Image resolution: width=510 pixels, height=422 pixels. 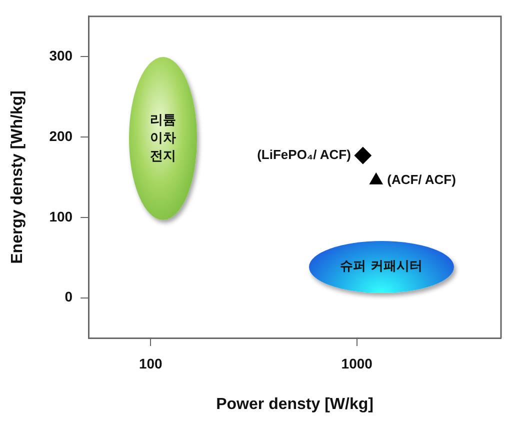 What do you see at coordinates (162, 139) in the screenshot?
I see `annotation: 리튬 이차 전지` at bounding box center [162, 139].